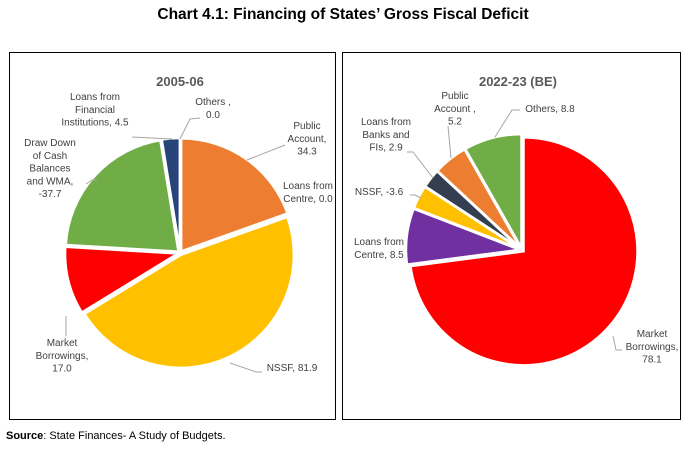 The height and width of the screenshot is (449, 686). I want to click on data-label: Public Account , 5.2, so click(455, 109).